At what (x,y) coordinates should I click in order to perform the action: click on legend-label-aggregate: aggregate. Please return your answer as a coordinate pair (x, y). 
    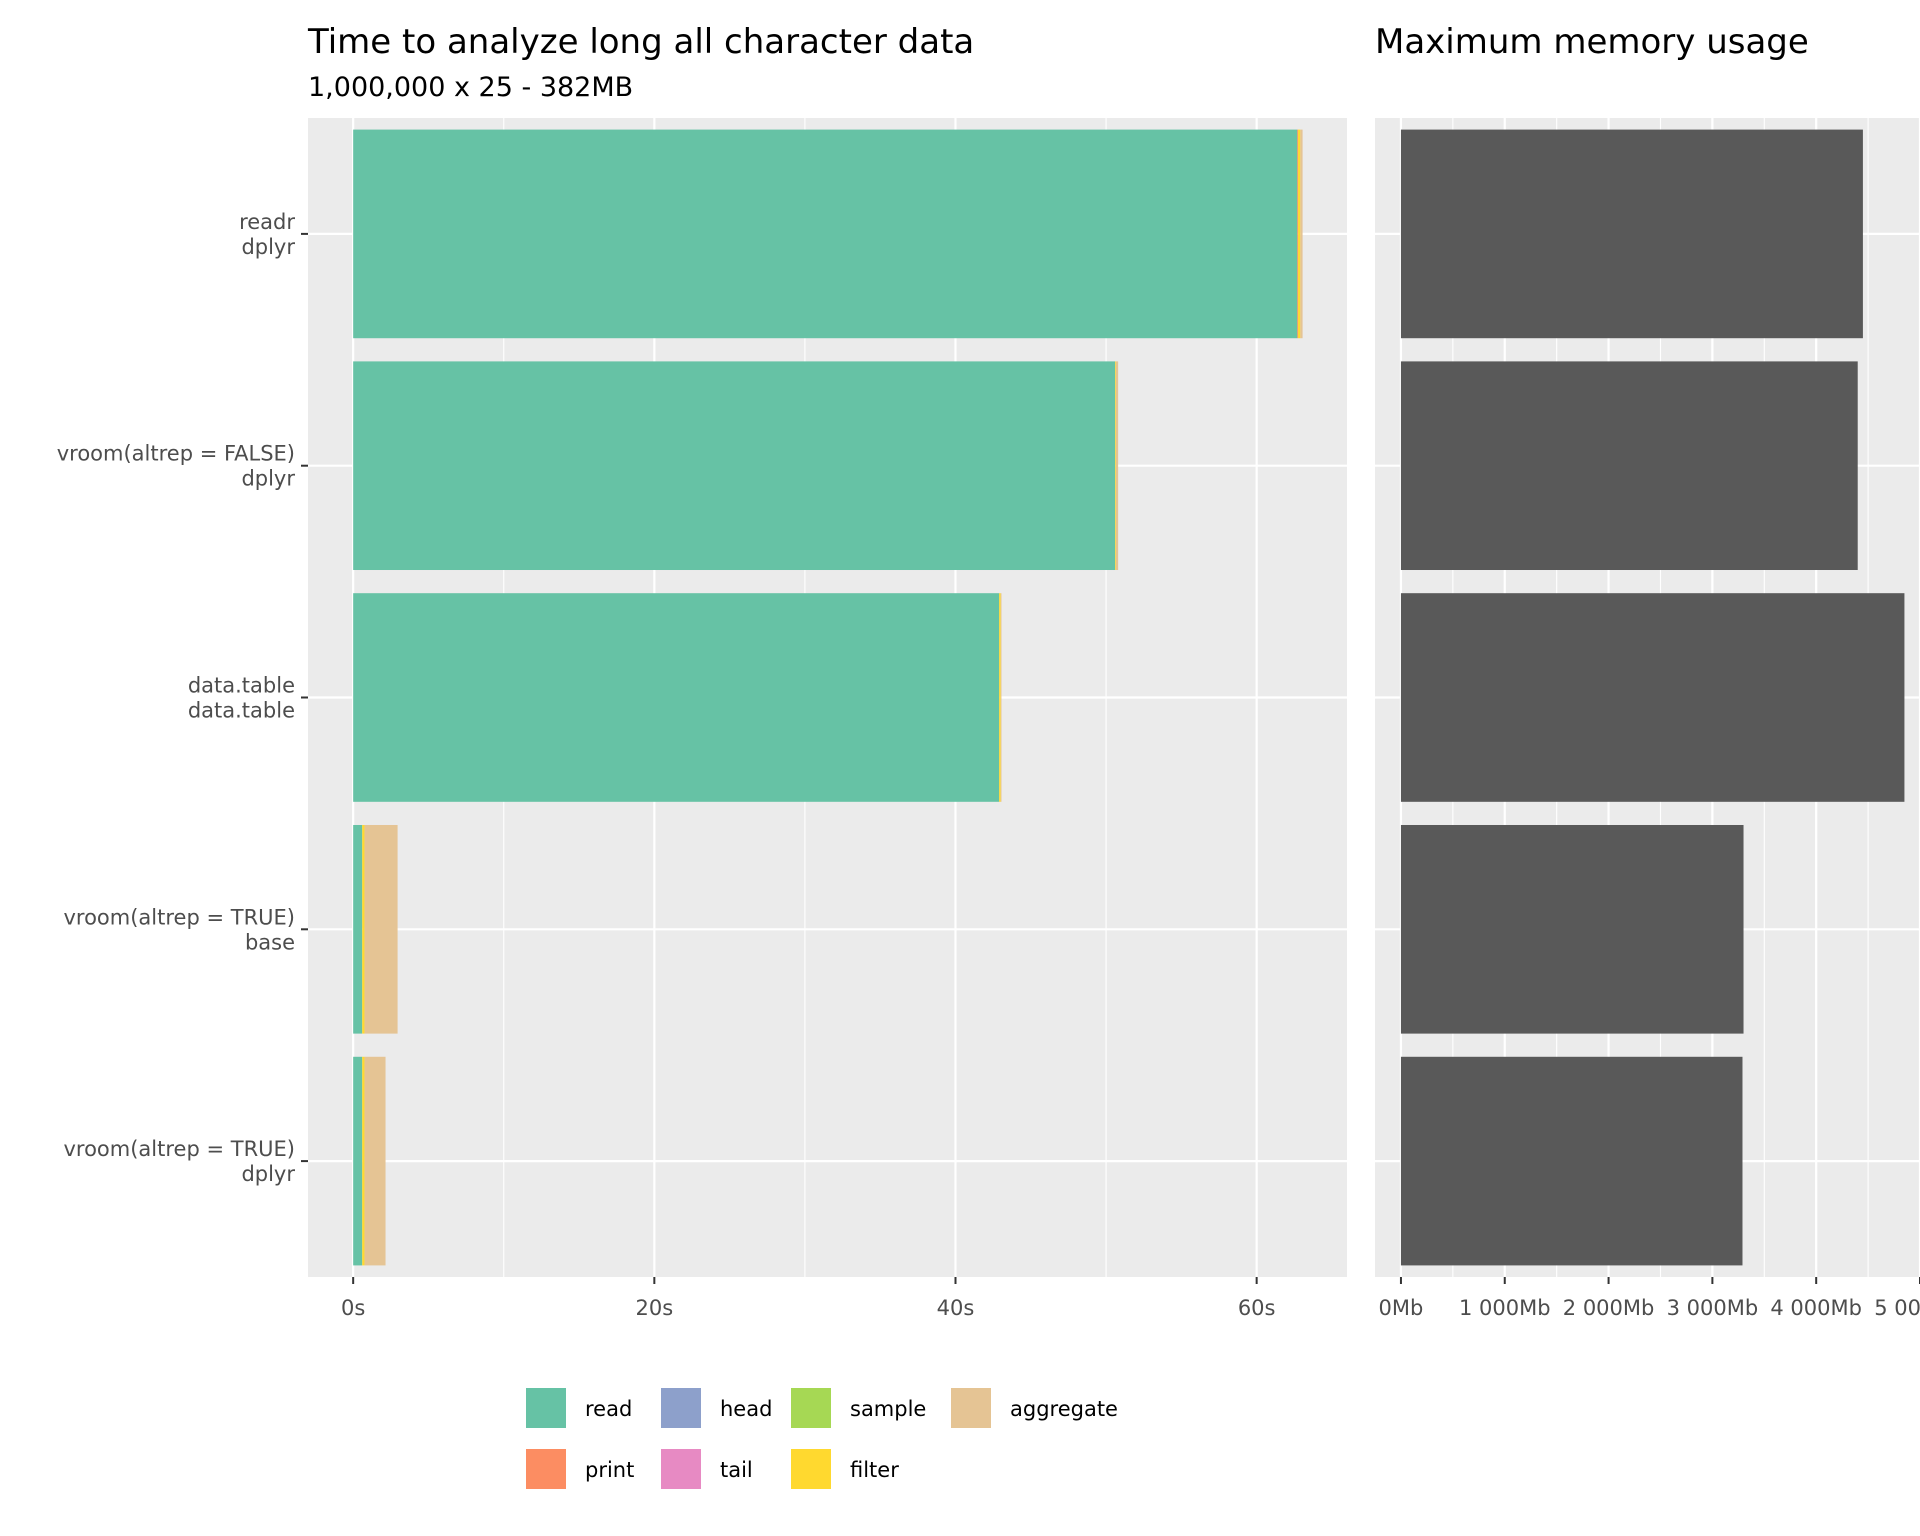
    Looking at the image, I should click on (1064, 1409).